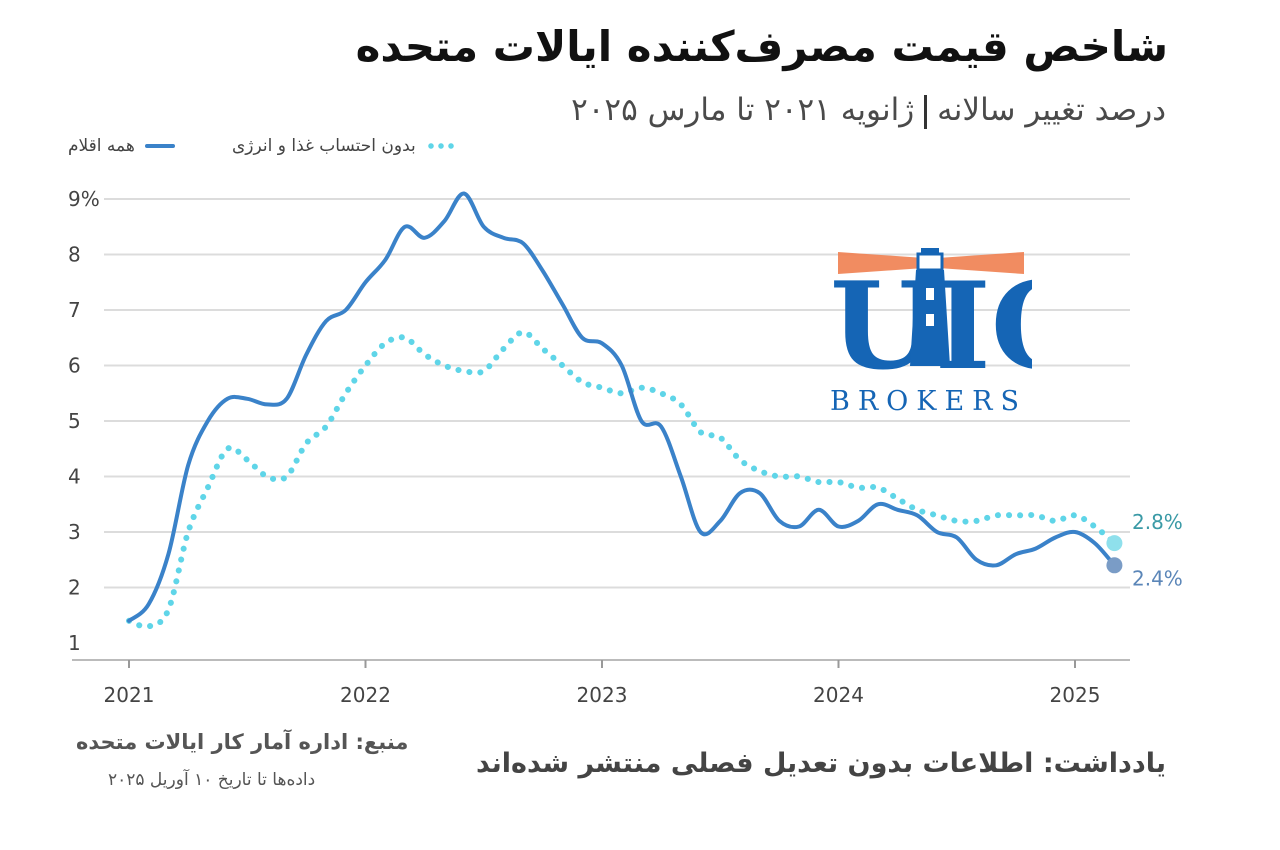 This screenshot has height=850, width=1280. I want to click on series-end-label-core: 2.8%, so click(1157, 522).